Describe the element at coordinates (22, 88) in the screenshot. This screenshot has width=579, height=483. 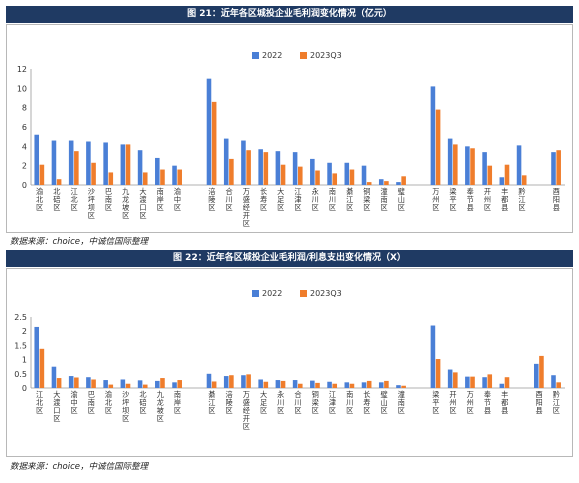
I see `y-tick-label-5: 10` at that location.